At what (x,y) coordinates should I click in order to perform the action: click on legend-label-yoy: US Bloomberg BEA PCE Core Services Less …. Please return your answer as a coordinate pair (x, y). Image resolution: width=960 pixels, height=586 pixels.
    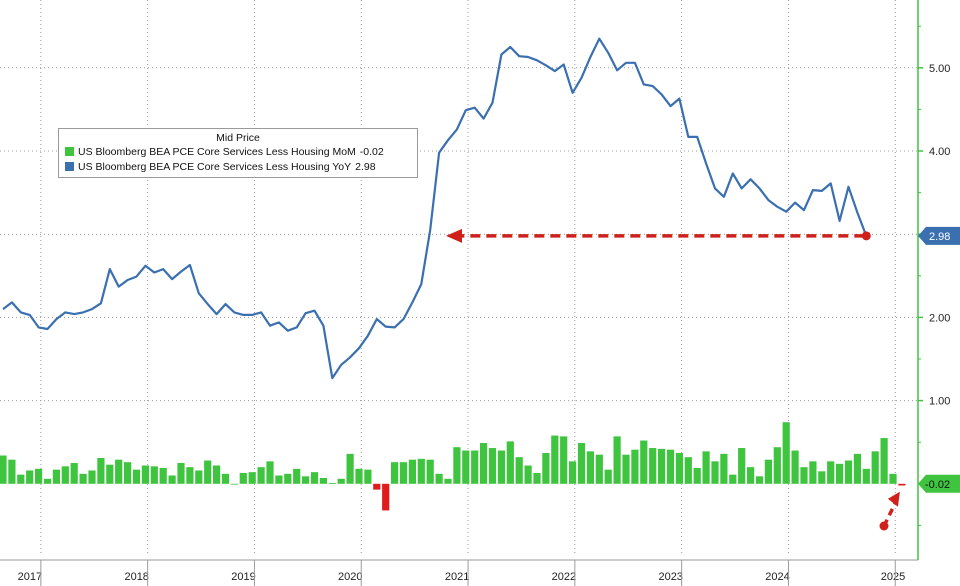
    Looking at the image, I should click on (215, 166).